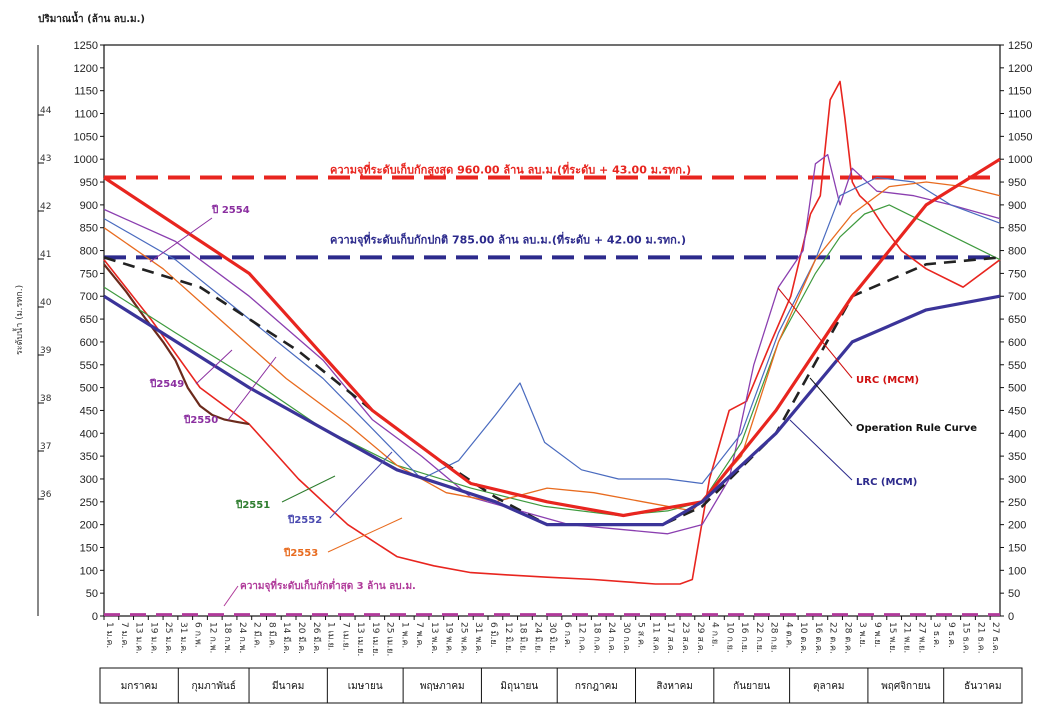  Describe the element at coordinates (18, 320) in the screenshot. I see `level-axis-label: ระดับน้ำ (ม.รทก.)` at that location.